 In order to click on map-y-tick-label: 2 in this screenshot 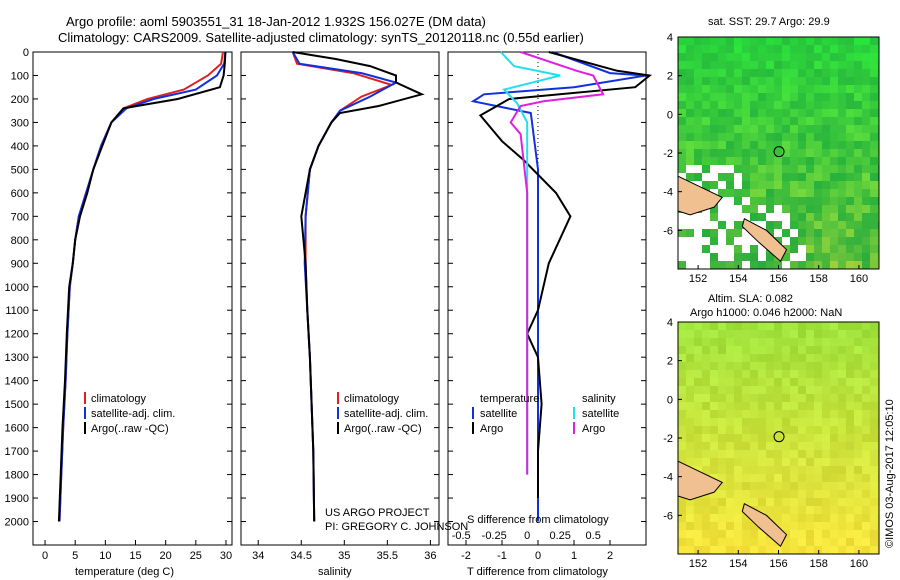, I will do `click(670, 77)`.